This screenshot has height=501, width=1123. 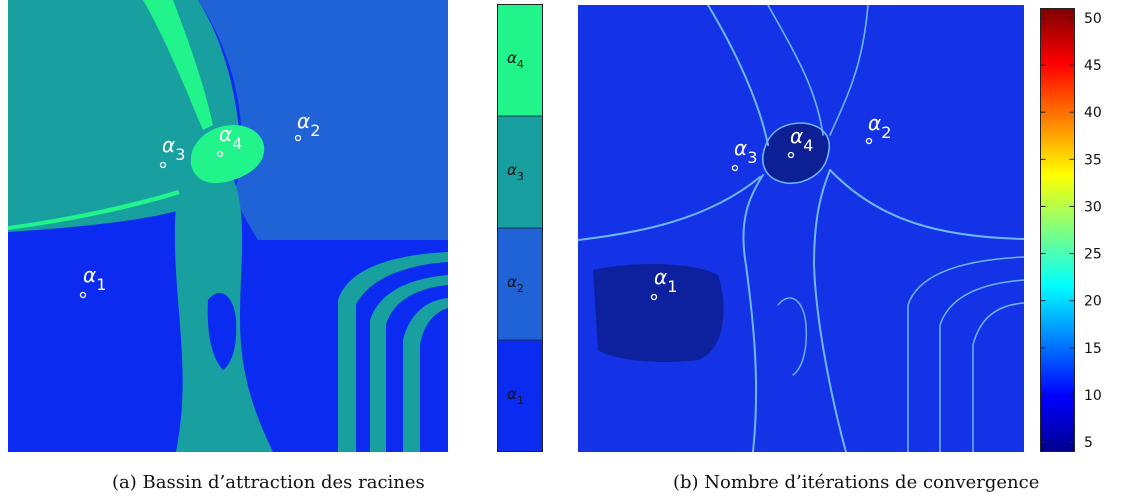 I want to click on iter-root-alpha4-label: α4, so click(x=801, y=139).